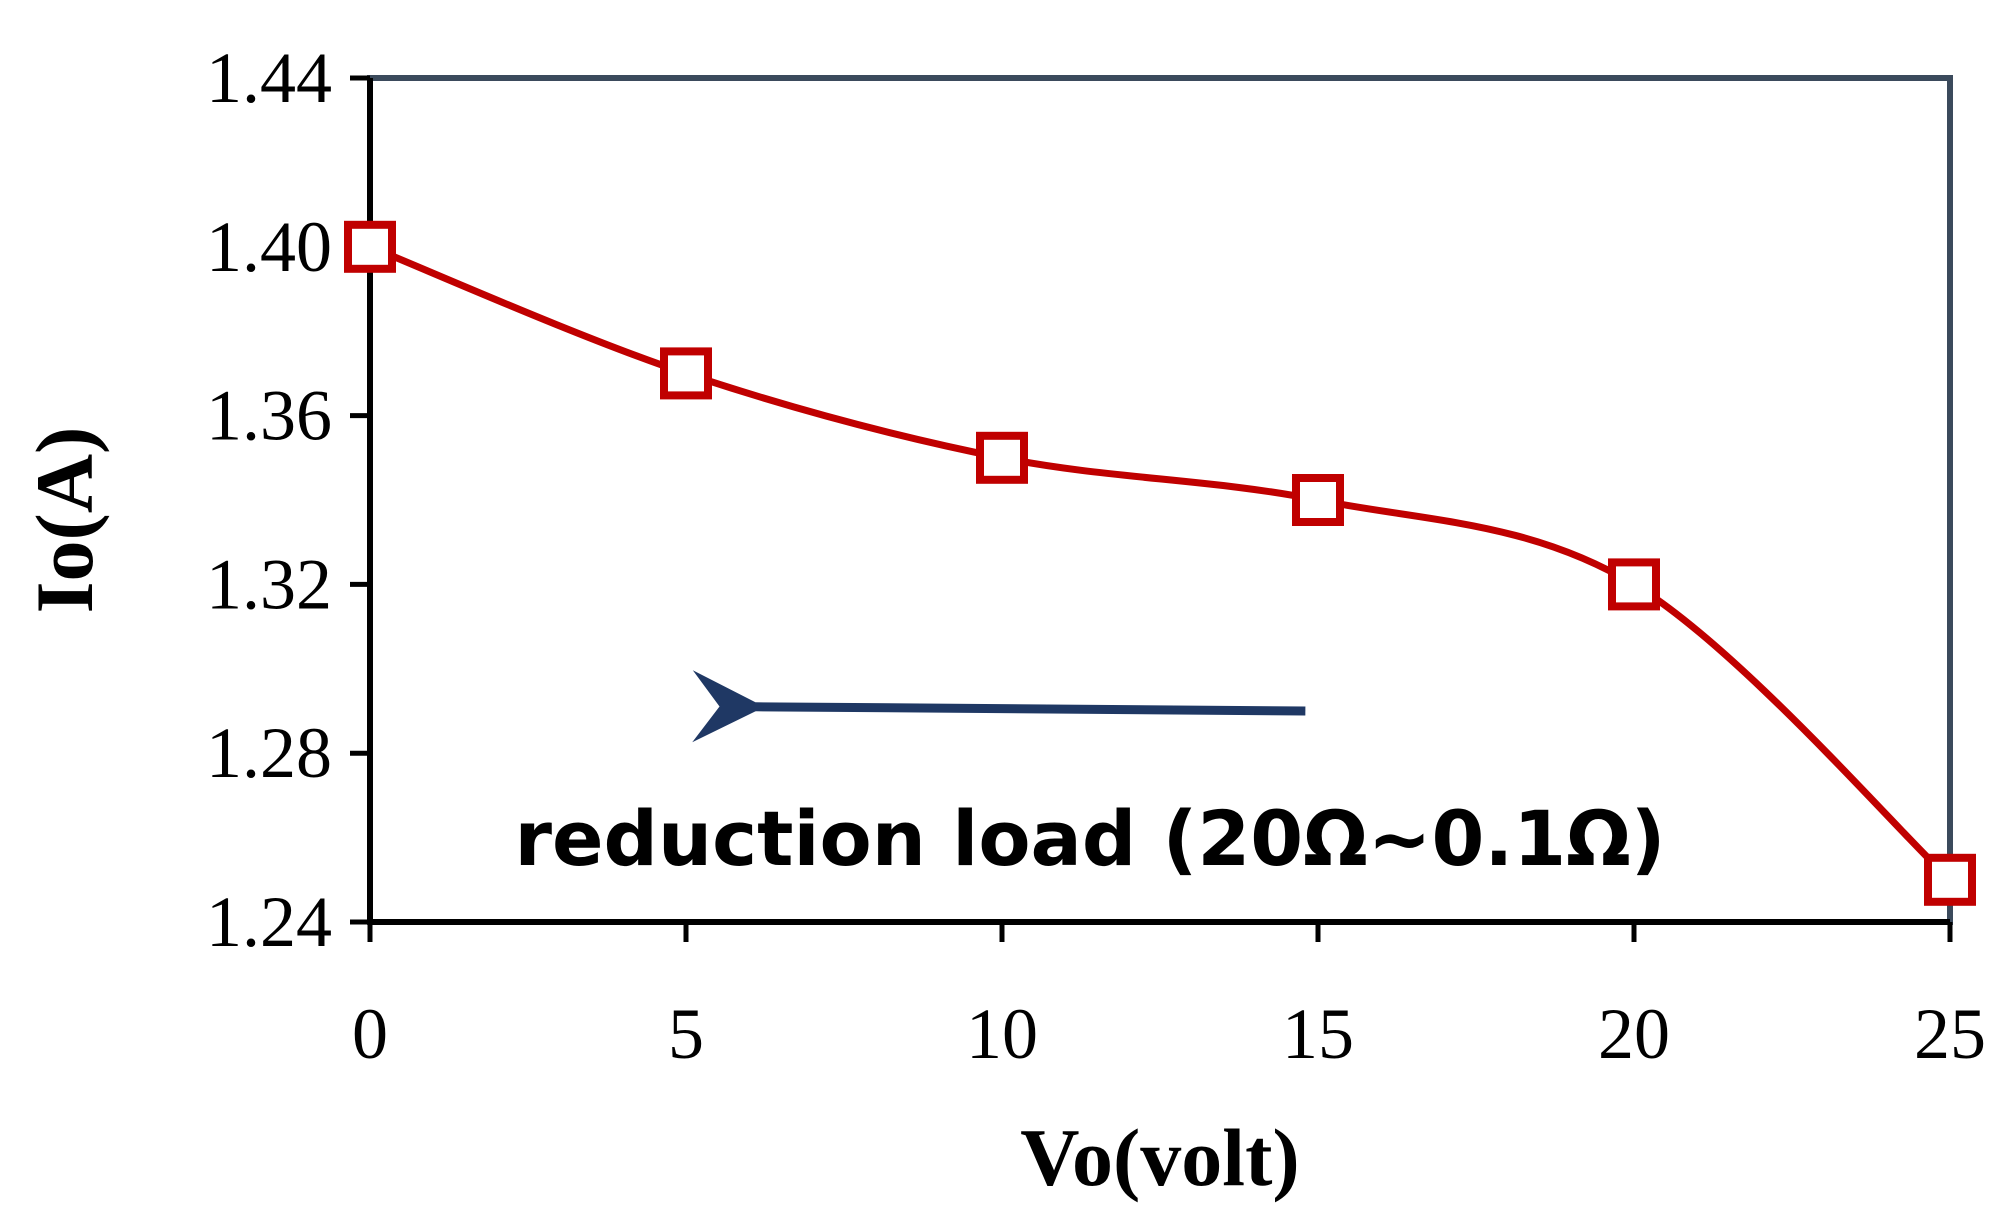 This screenshot has height=1217, width=2012. What do you see at coordinates (269, 584) in the screenshot?
I see `y-tick-label: 1.32` at bounding box center [269, 584].